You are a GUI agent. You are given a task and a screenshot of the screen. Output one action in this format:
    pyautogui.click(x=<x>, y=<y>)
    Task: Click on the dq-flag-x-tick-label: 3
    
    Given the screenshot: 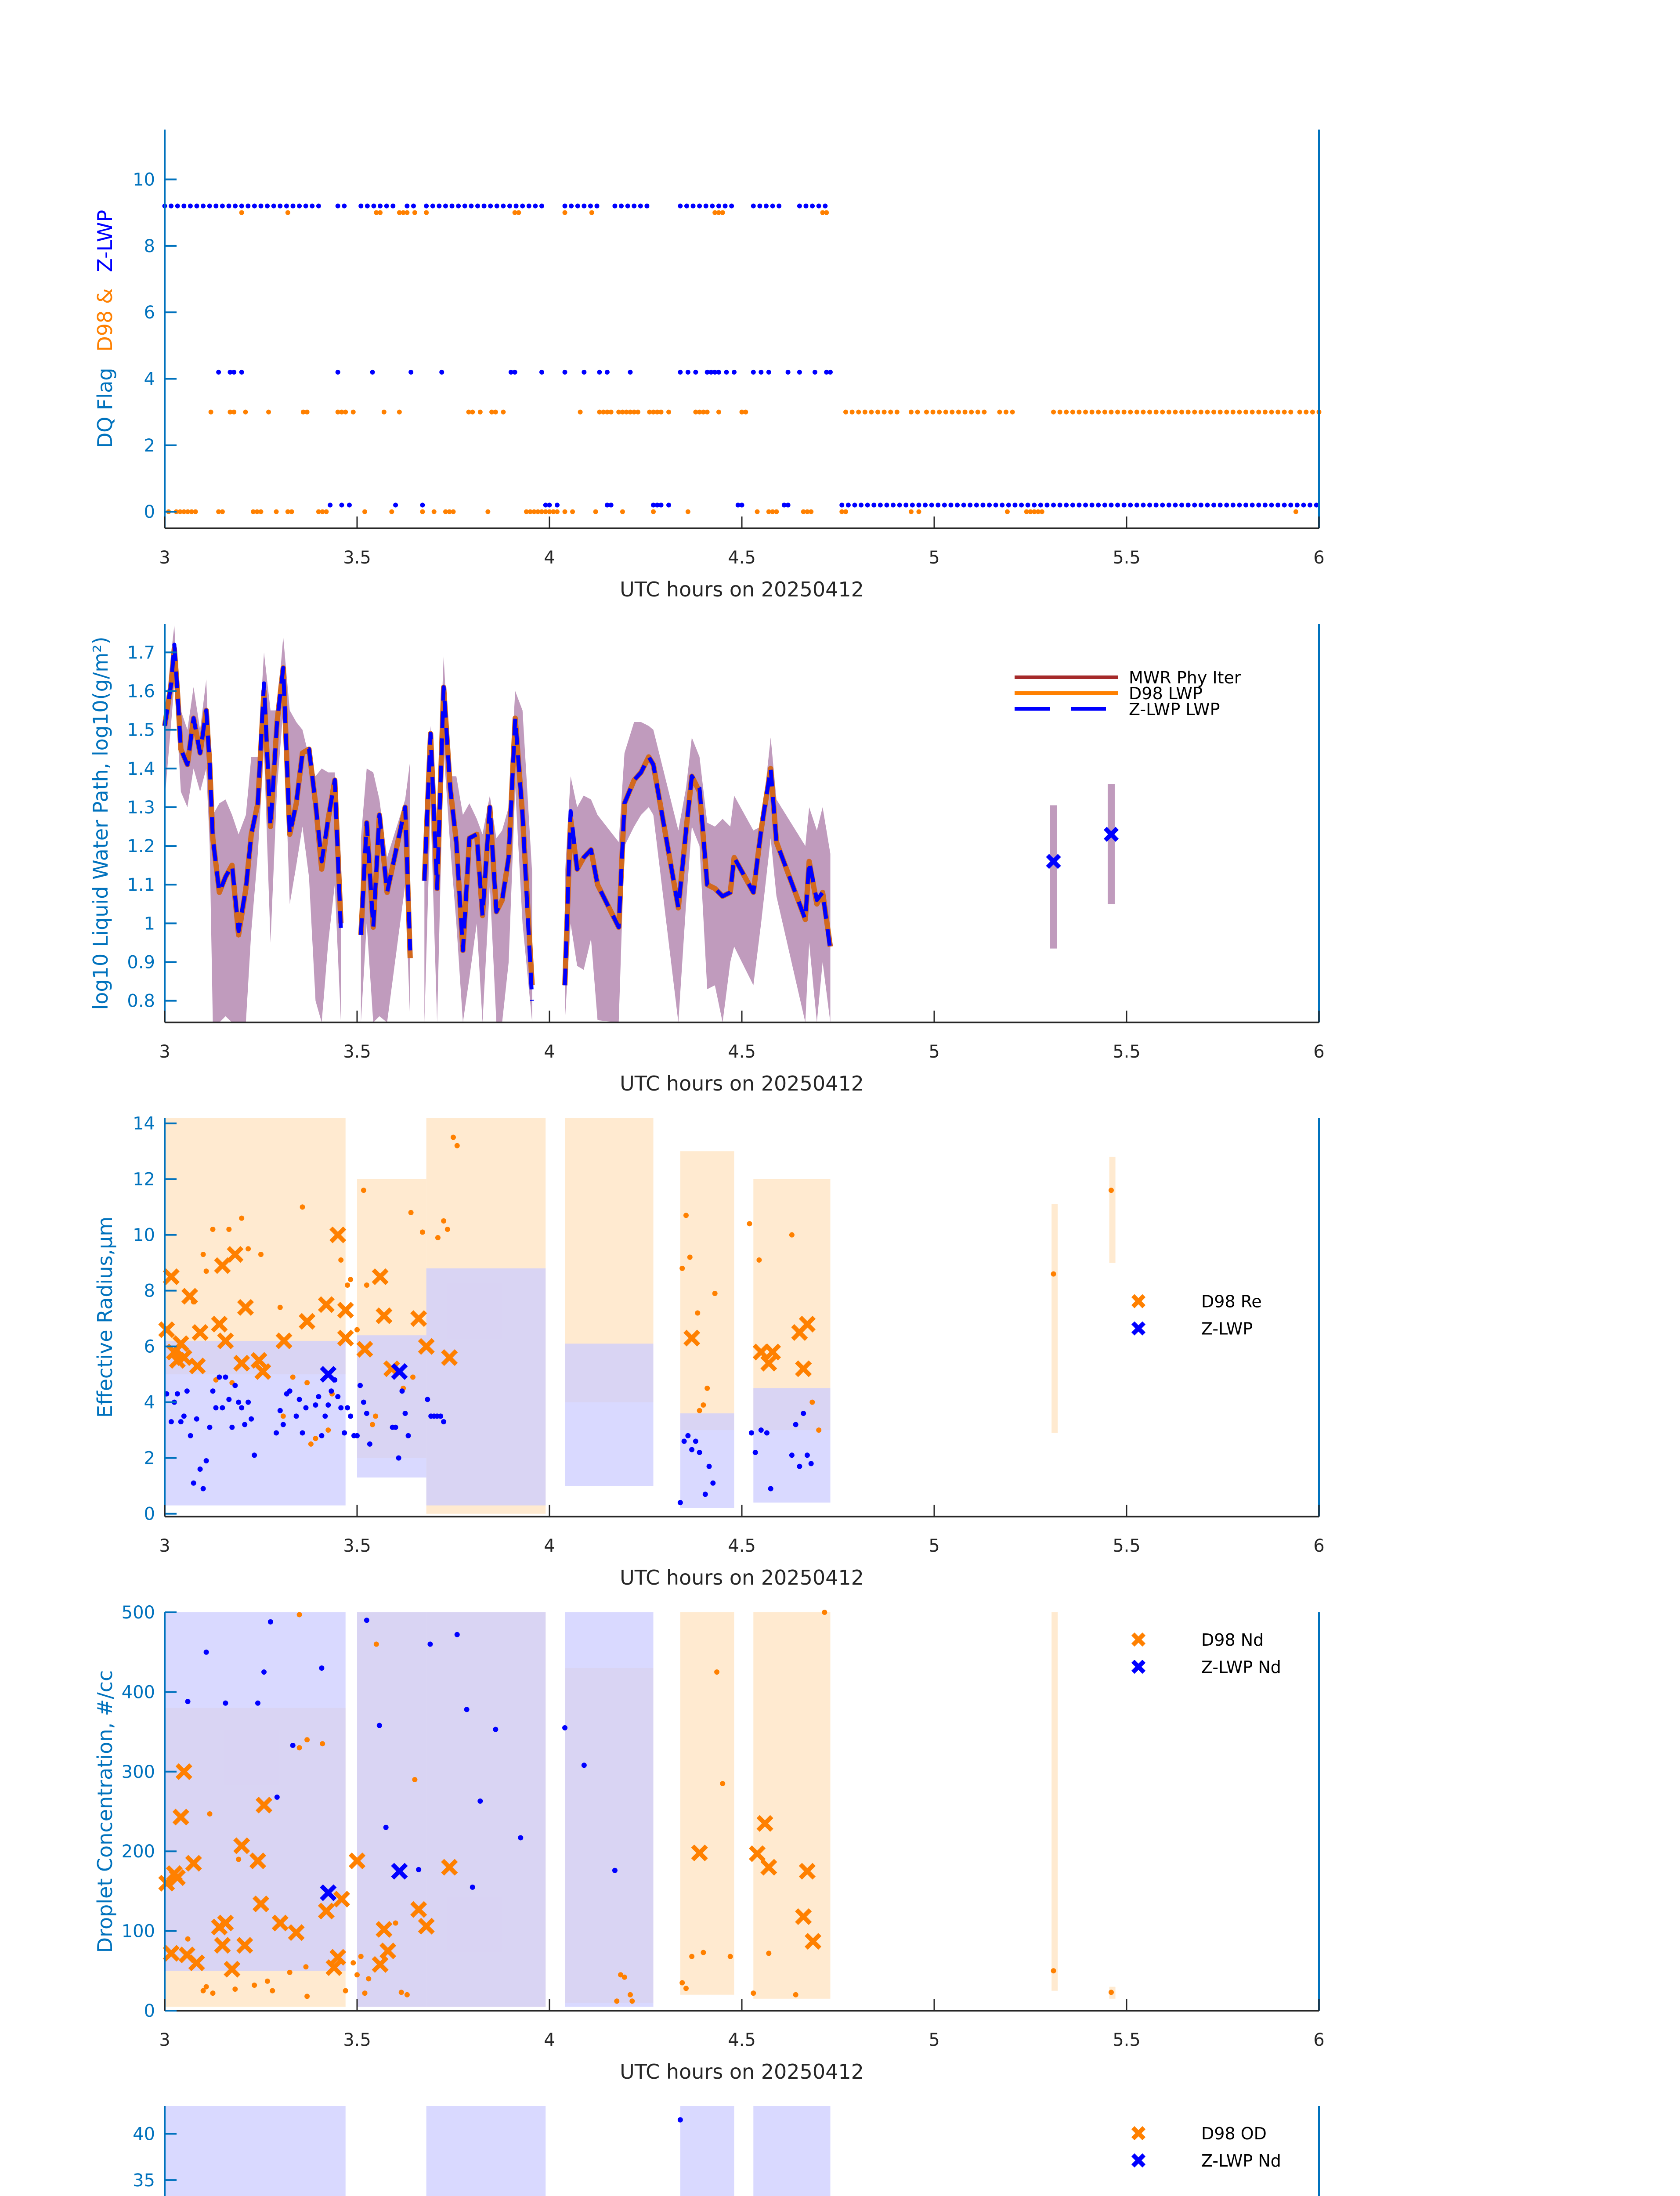 What is the action you would take?
    pyautogui.click(x=164, y=558)
    